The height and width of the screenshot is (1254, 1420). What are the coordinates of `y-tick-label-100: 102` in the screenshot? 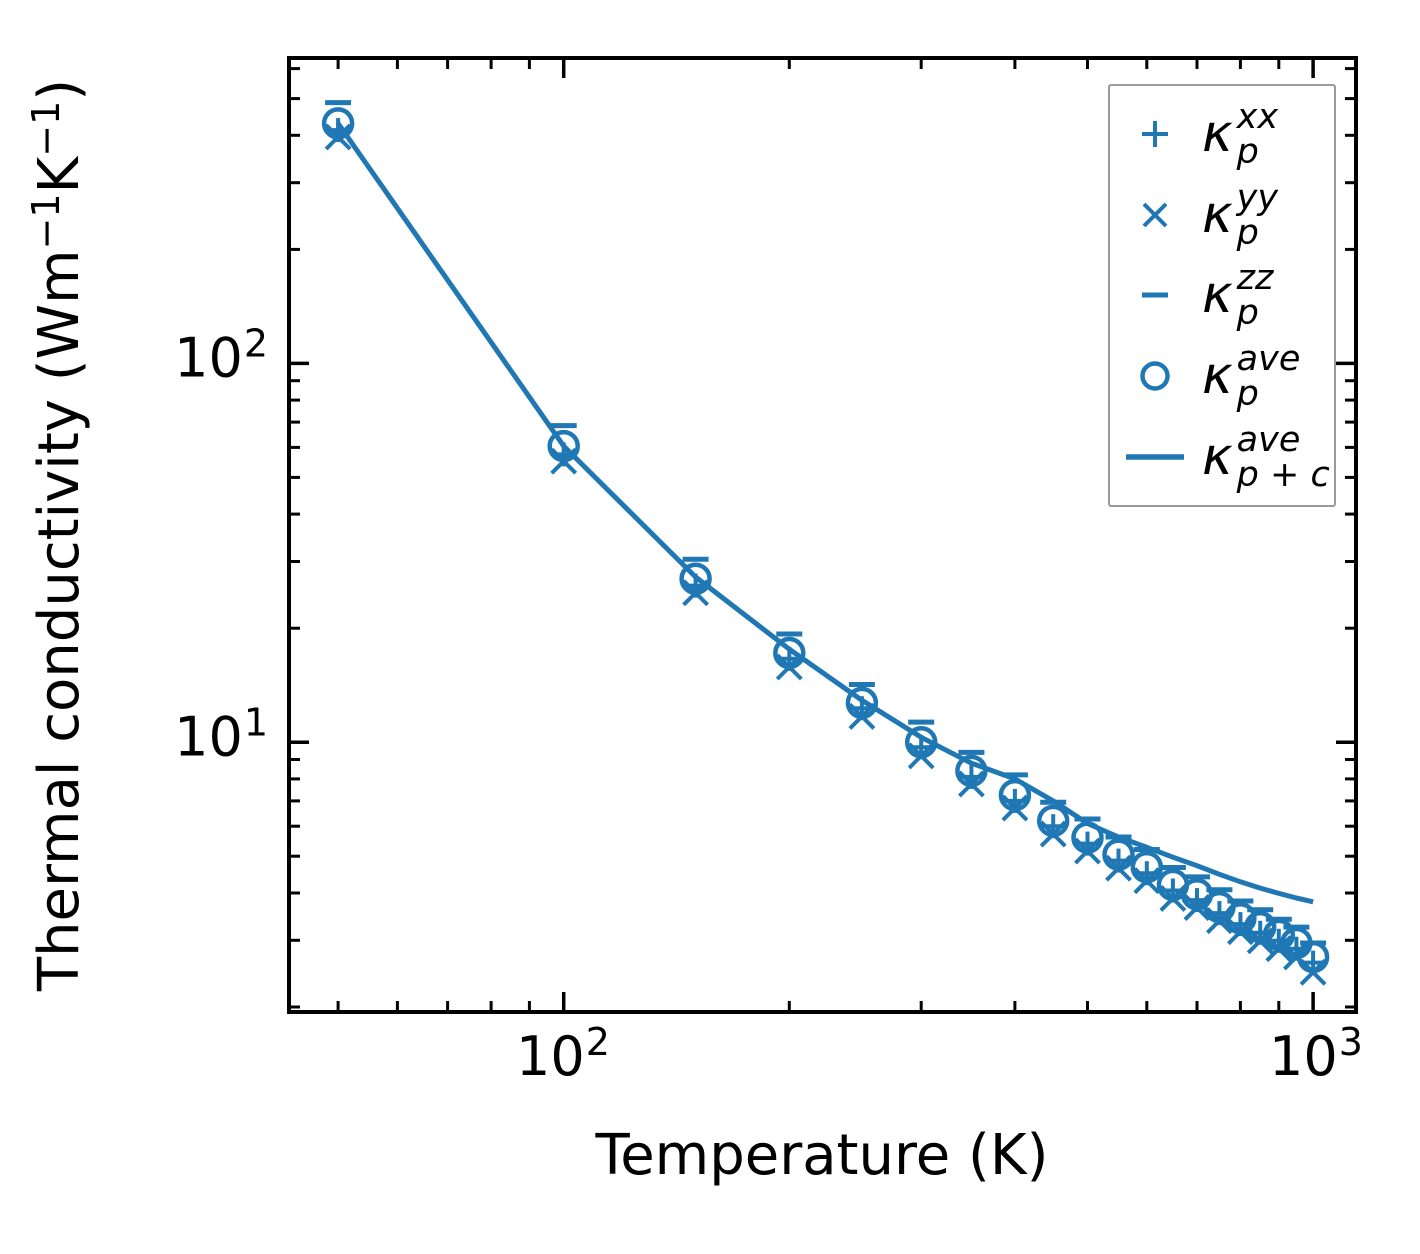 It's located at (221, 355).